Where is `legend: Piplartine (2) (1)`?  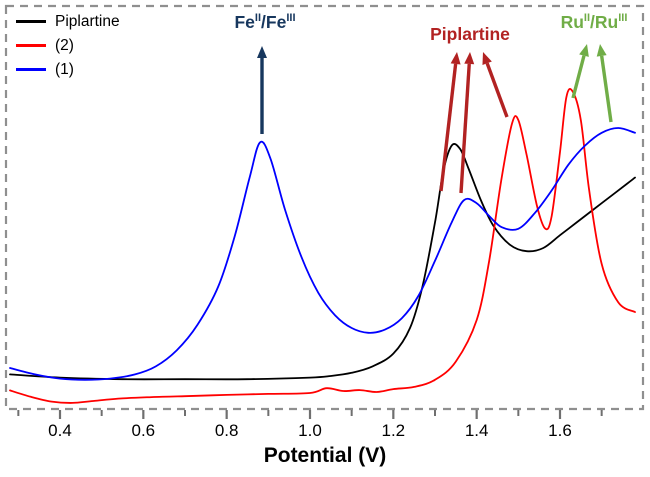 legend: Piplartine (2) (1) is located at coordinates (68, 45).